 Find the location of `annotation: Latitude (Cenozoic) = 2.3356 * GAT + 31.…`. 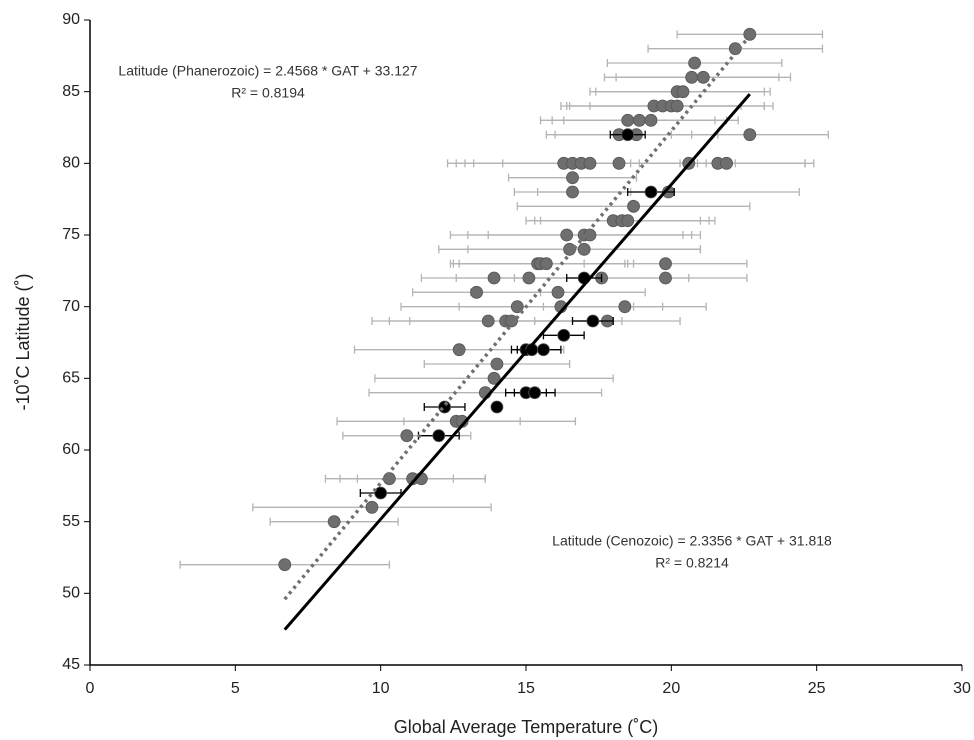

annotation: Latitude (Cenozoic) = 2.3356 * GAT + 31.… is located at coordinates (692, 541).